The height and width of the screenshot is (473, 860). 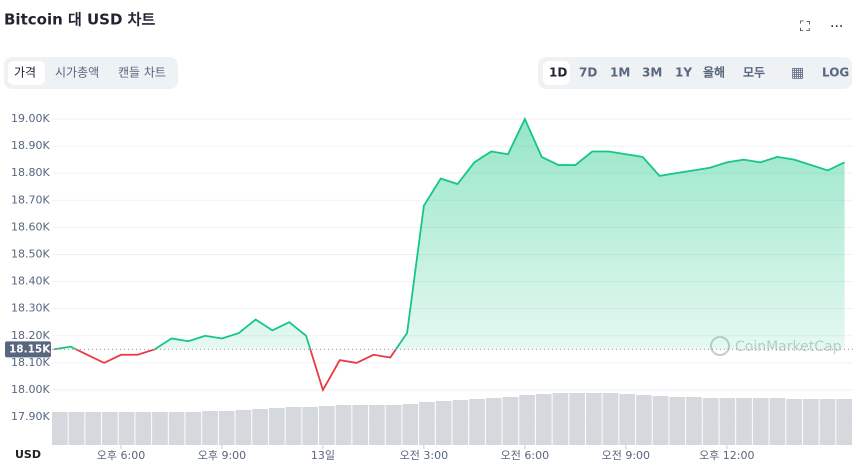 What do you see at coordinates (30, 199) in the screenshot?
I see `y-tick-label: 18.70K` at bounding box center [30, 199].